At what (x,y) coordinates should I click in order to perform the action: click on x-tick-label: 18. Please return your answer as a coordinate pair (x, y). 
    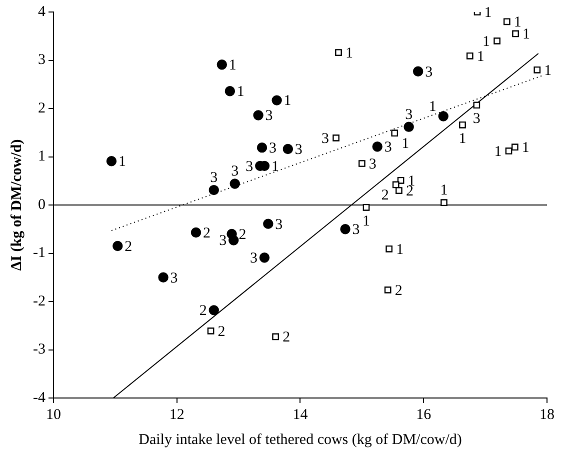
    Looking at the image, I should click on (547, 414).